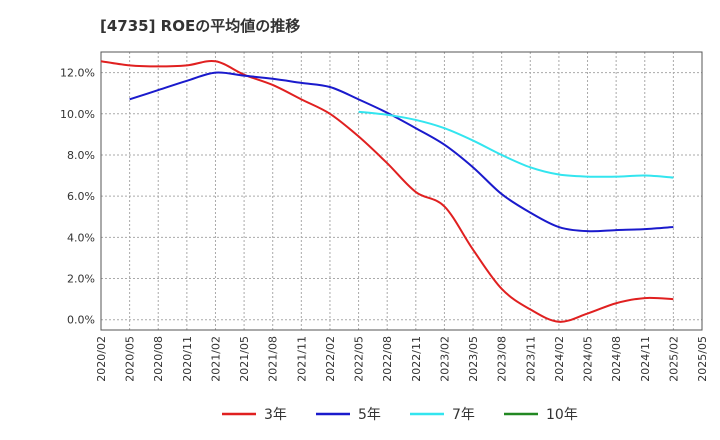 Image resolution: width=720 pixels, height=440 pixels. What do you see at coordinates (81, 237) in the screenshot?
I see `y-tick-label: 4.0%` at bounding box center [81, 237].